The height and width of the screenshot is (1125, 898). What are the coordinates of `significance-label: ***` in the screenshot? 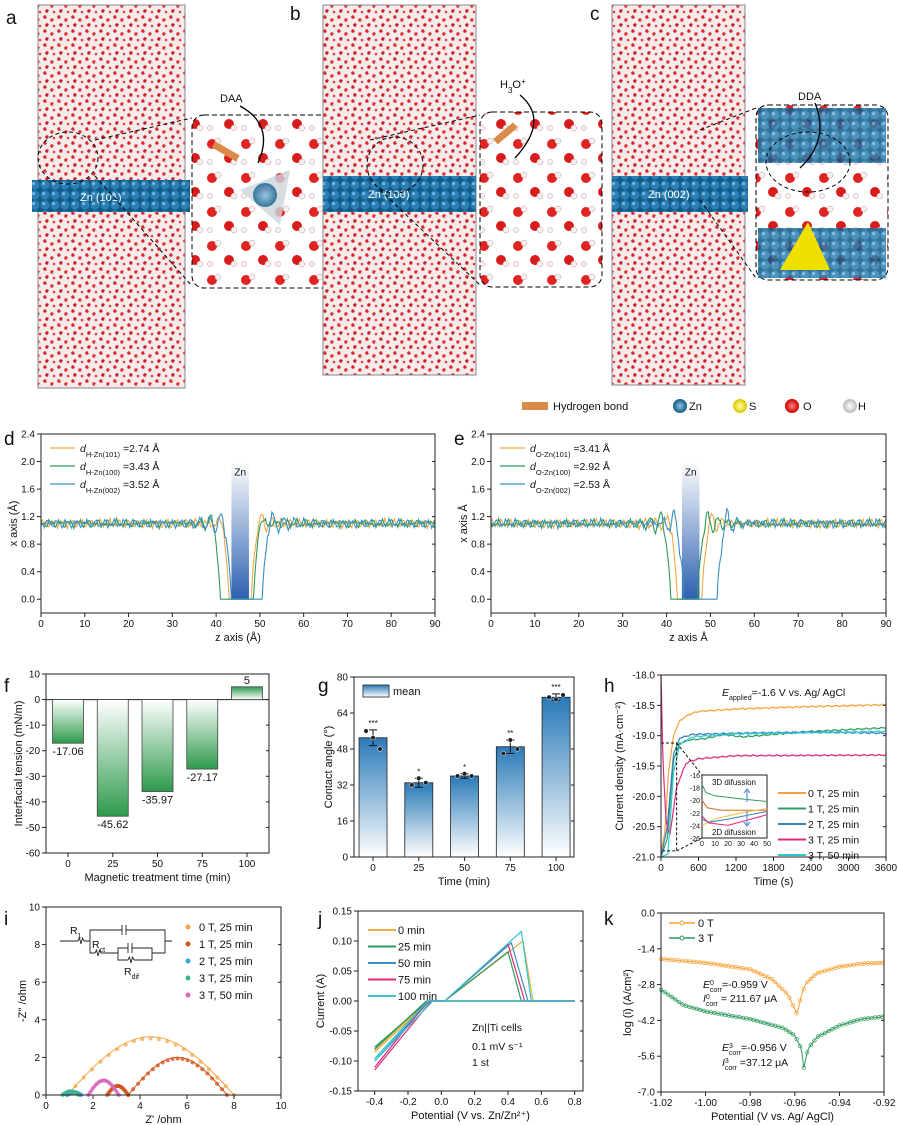 It's located at (555, 687).